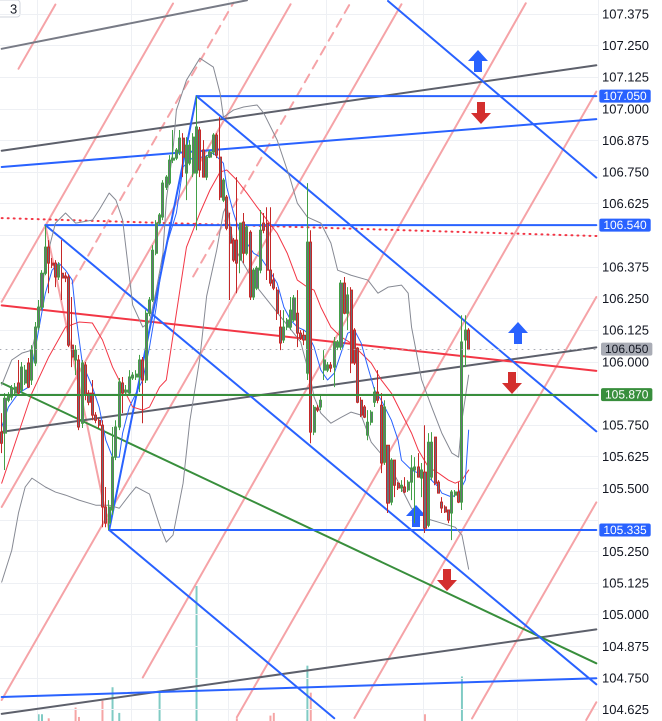 Image resolution: width=662 pixels, height=721 pixels. What do you see at coordinates (625, 425) in the screenshot?
I see `y-tick-label: 105.750` at bounding box center [625, 425].